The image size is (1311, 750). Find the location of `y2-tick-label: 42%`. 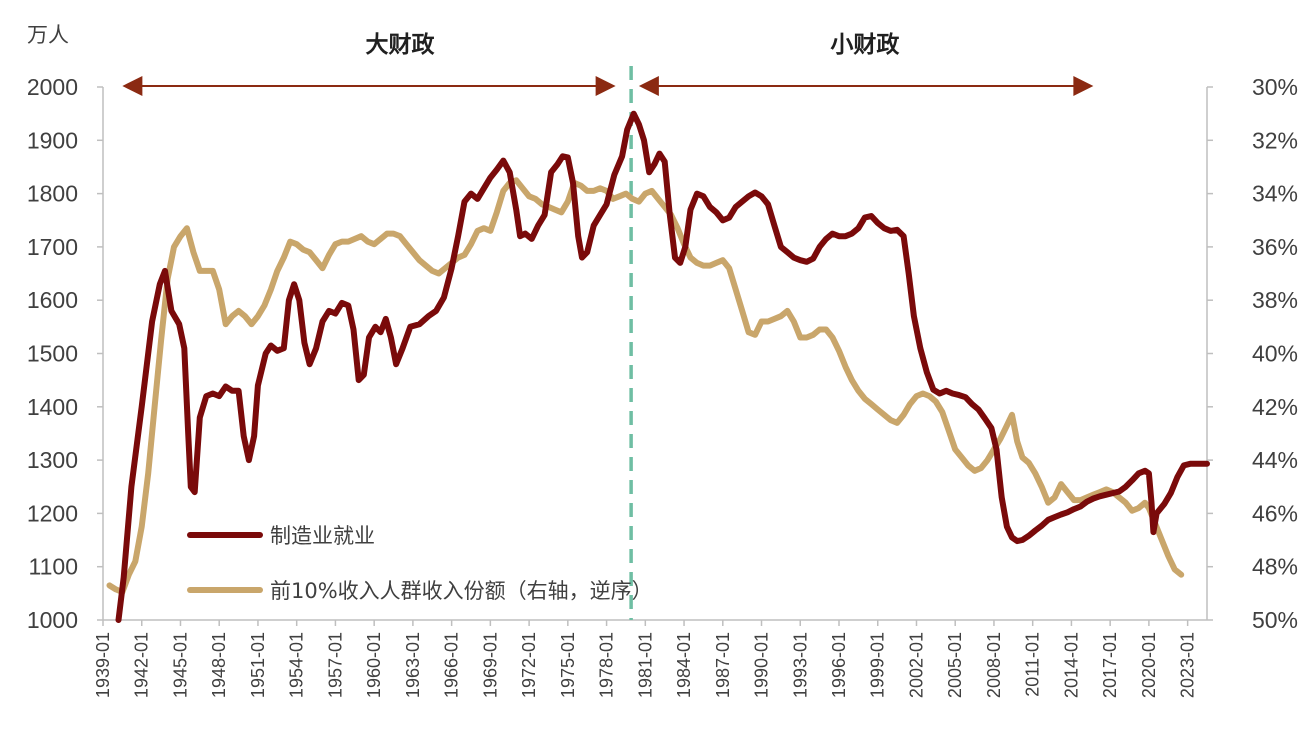

y2-tick-label: 42% is located at coordinates (1275, 407).